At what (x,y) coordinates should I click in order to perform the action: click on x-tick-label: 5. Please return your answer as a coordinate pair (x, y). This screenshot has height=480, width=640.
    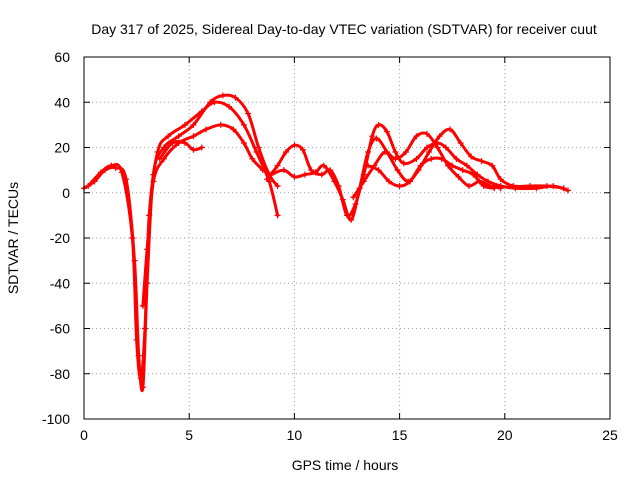
    Looking at the image, I should click on (189, 435).